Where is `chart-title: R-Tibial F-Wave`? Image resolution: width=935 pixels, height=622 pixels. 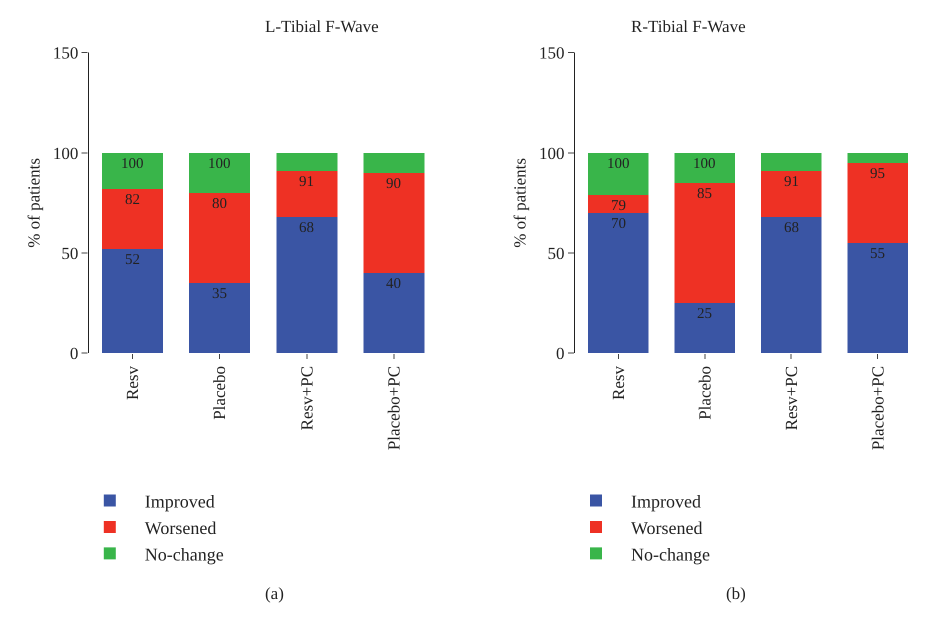
chart-title: R-Tibial F-Wave is located at coordinates (688, 26).